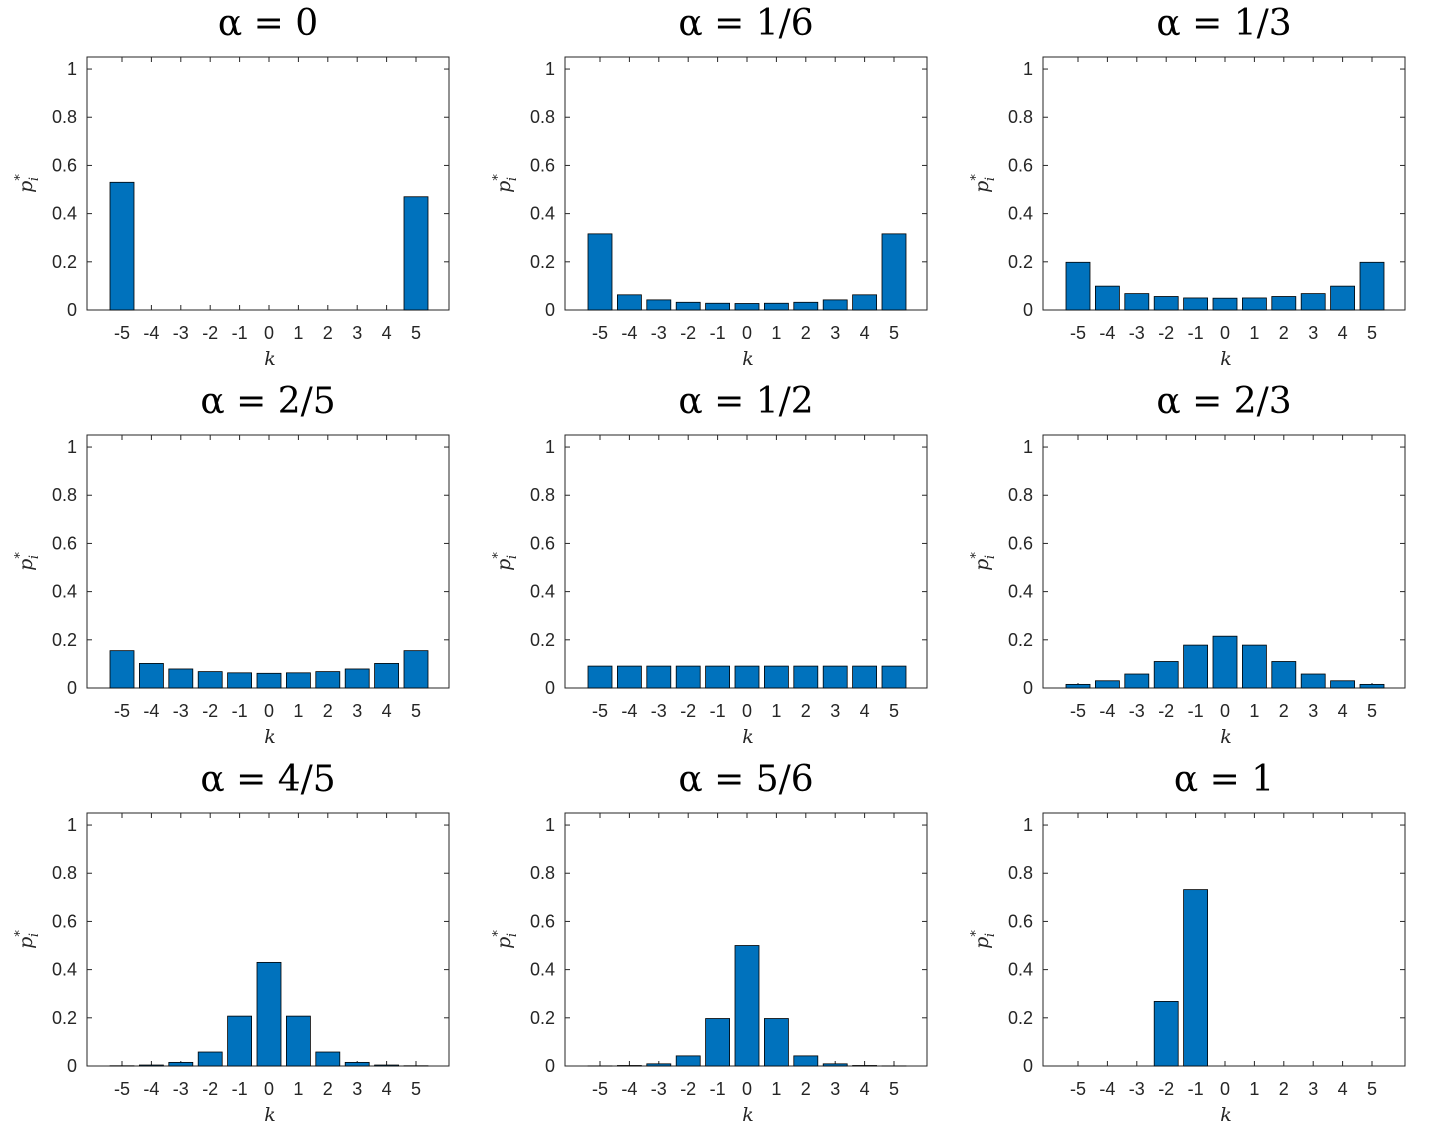  What do you see at coordinates (267, 779) in the screenshot?
I see `subplot-title: α = 4/5` at bounding box center [267, 779].